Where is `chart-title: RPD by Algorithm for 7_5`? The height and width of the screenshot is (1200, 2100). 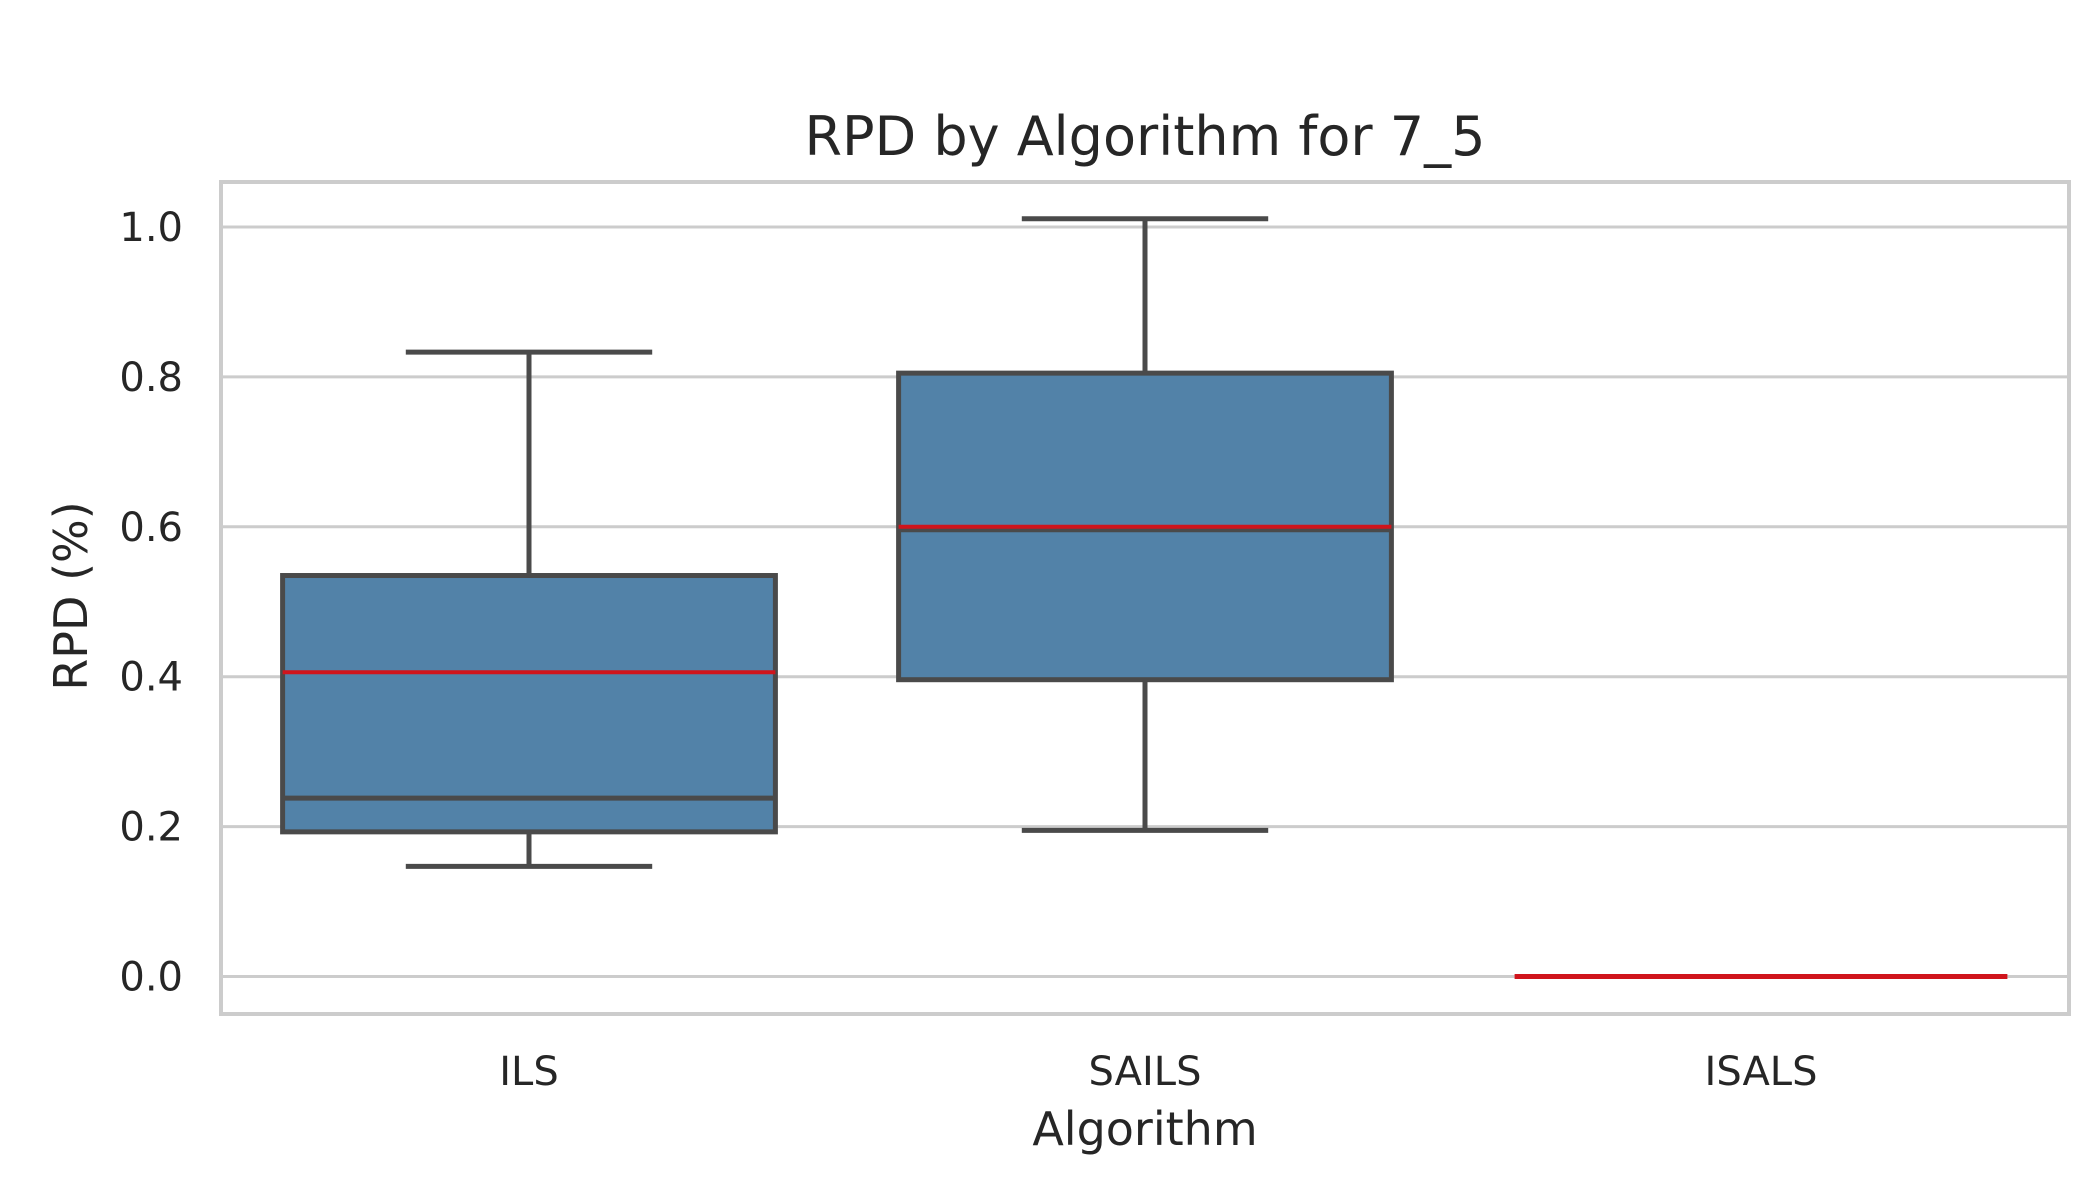
chart-title: RPD by Algorithm for 7_5 is located at coordinates (1145, 136).